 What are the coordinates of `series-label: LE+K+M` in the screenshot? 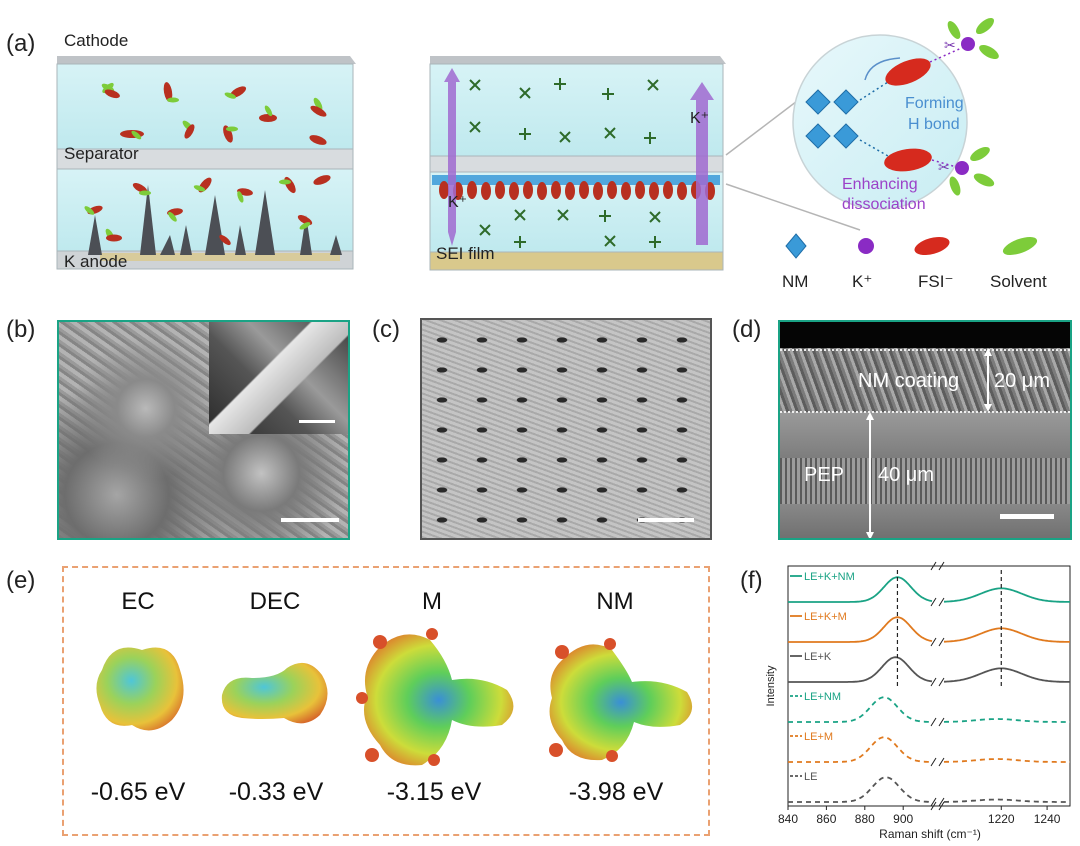 It's located at (825, 617).